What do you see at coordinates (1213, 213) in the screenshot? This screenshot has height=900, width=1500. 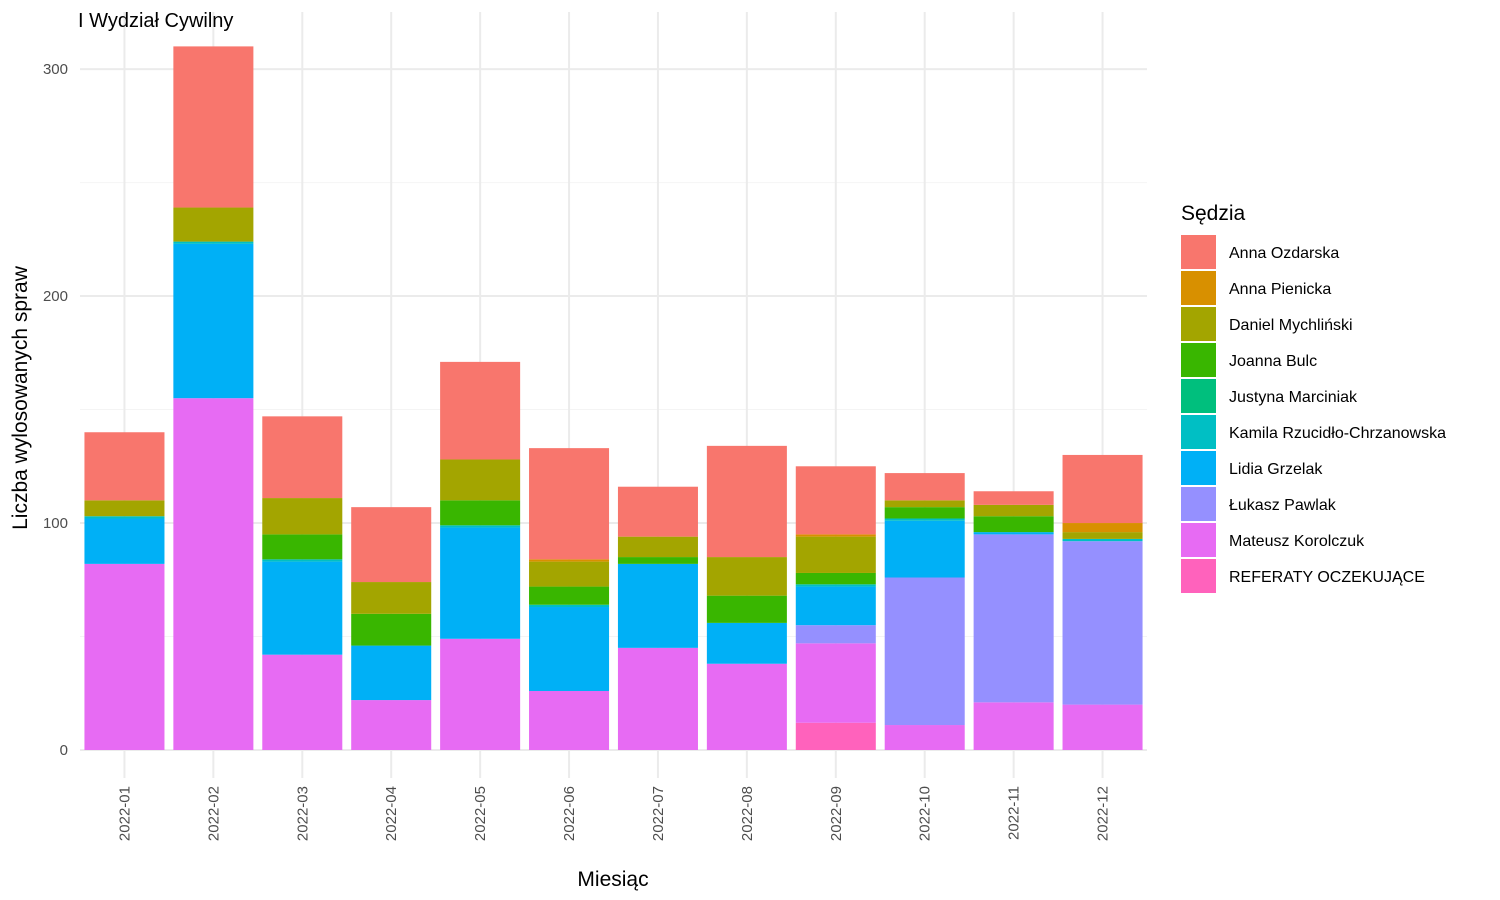 I see `legend-title: Sędzia` at bounding box center [1213, 213].